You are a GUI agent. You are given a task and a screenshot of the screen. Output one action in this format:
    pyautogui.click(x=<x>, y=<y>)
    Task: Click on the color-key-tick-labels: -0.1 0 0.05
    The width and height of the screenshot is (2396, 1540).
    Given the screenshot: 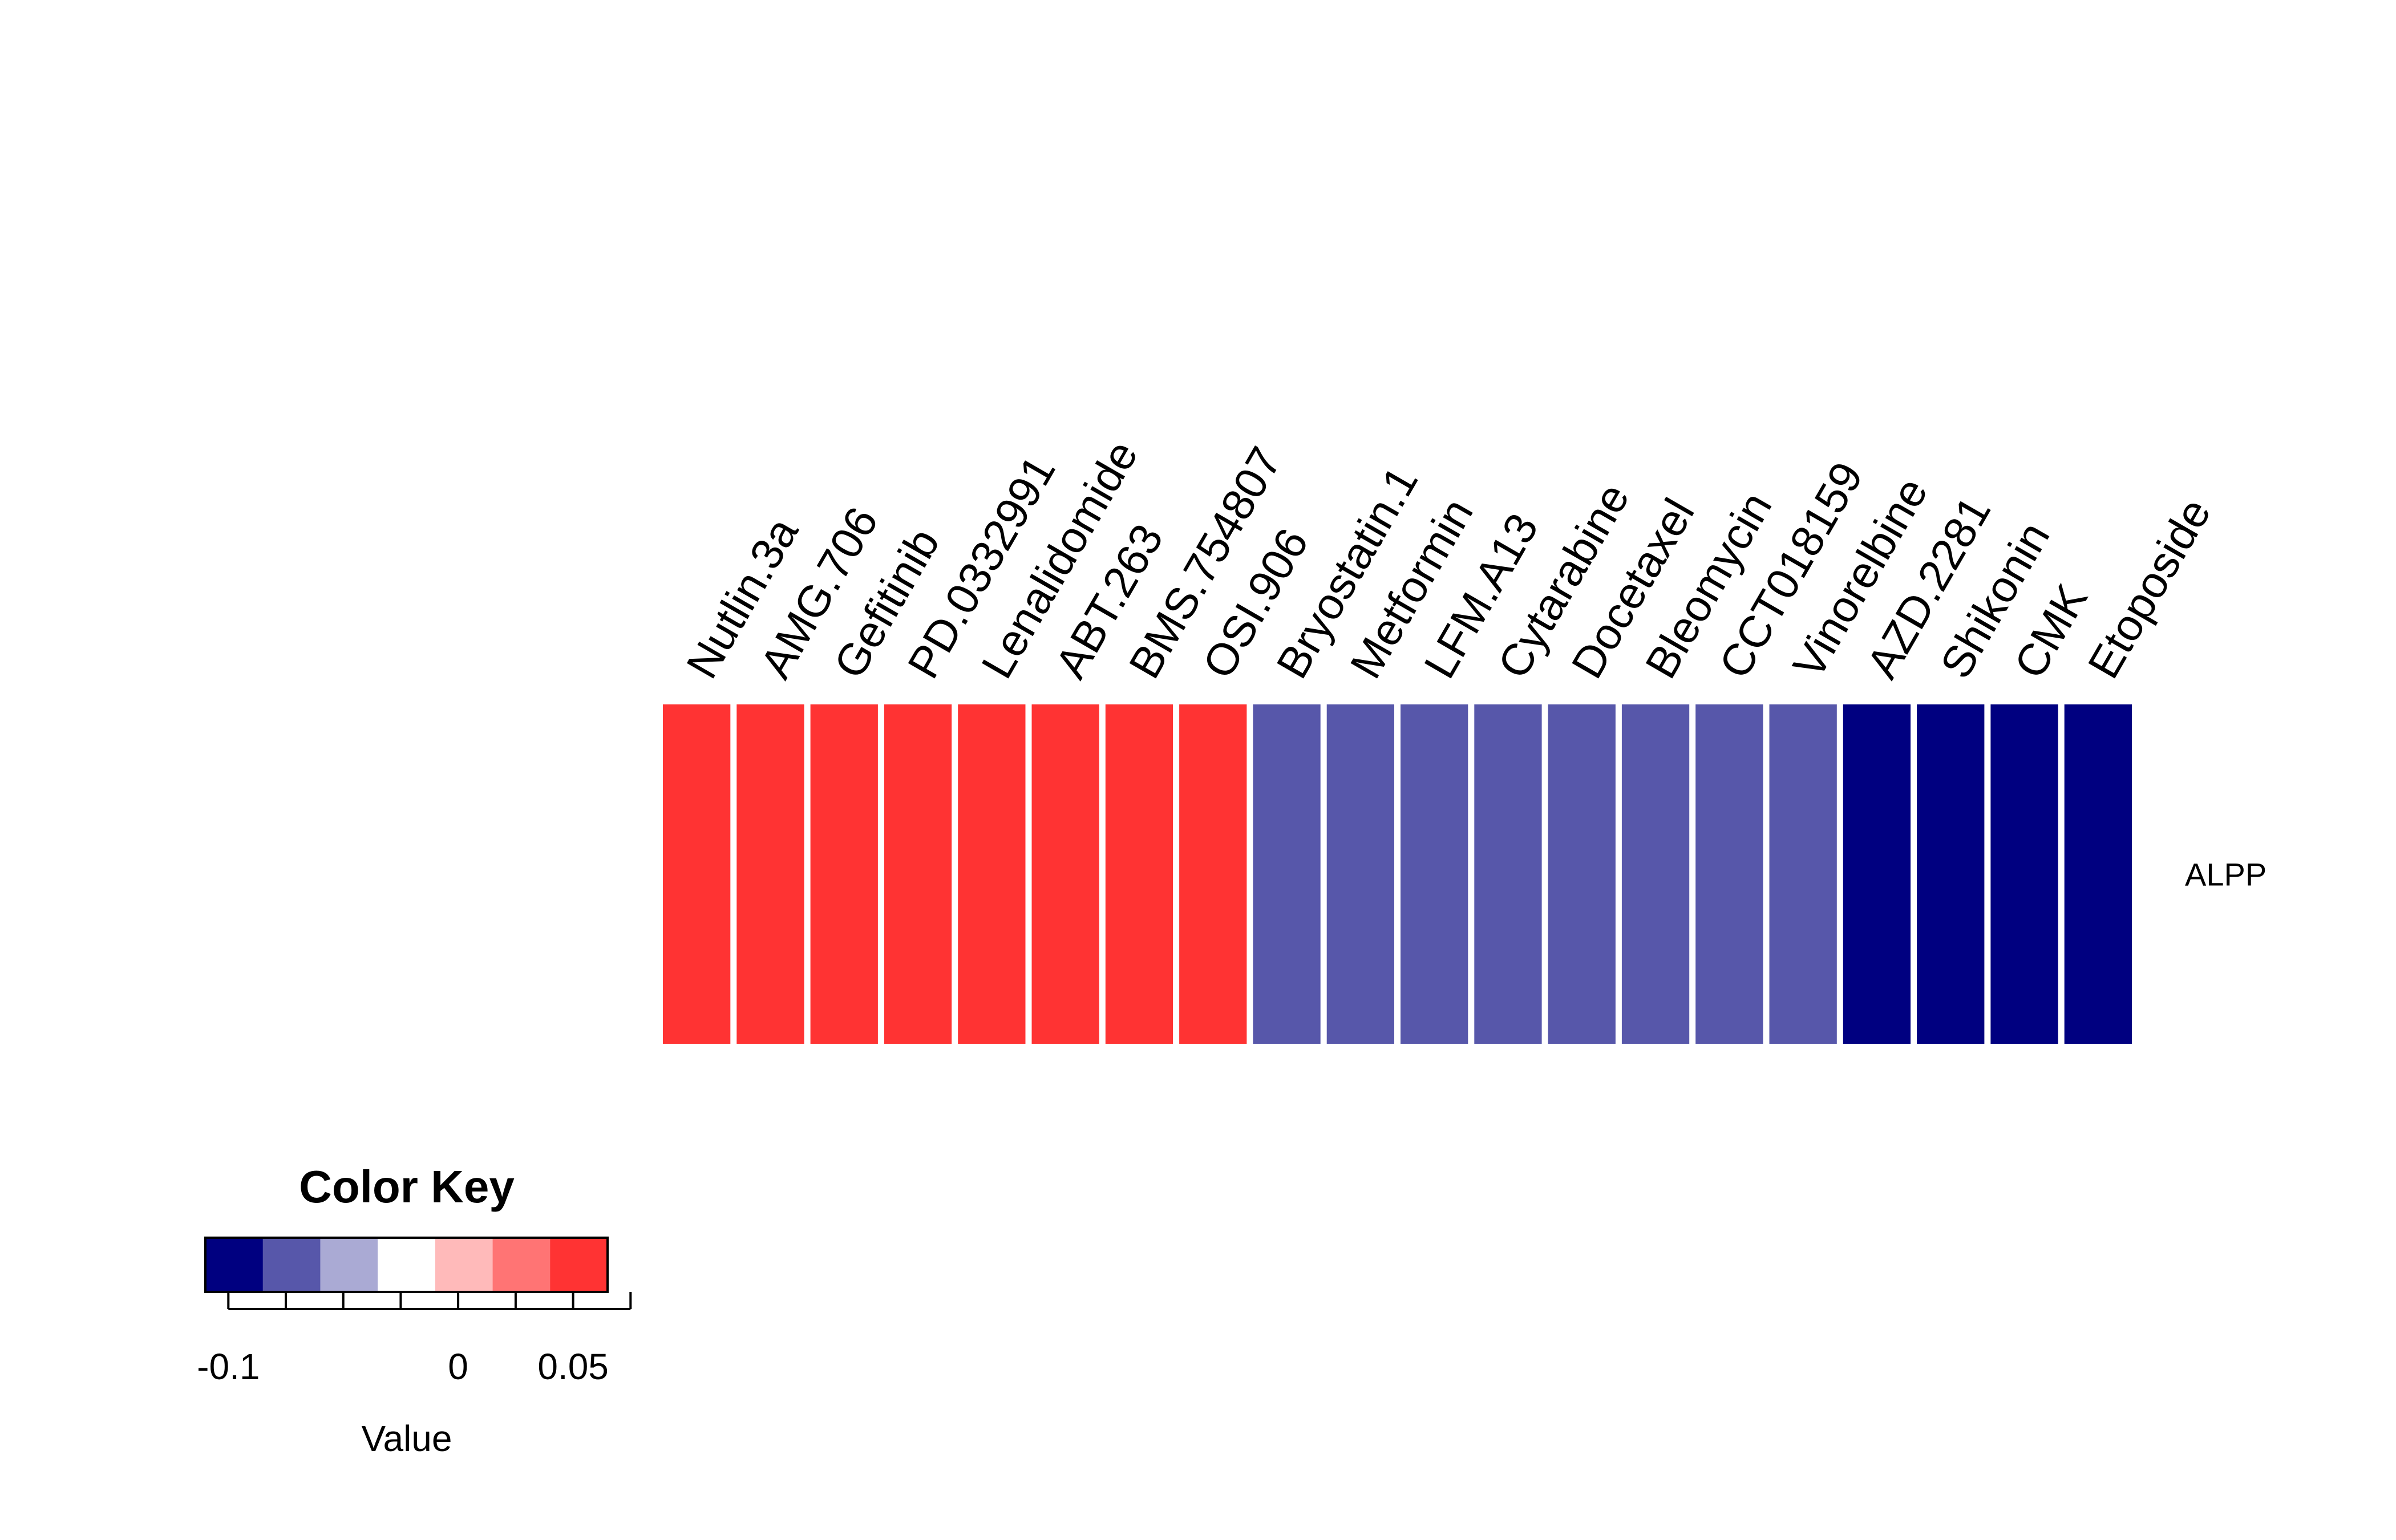 What is the action you would take?
    pyautogui.click(x=403, y=1366)
    